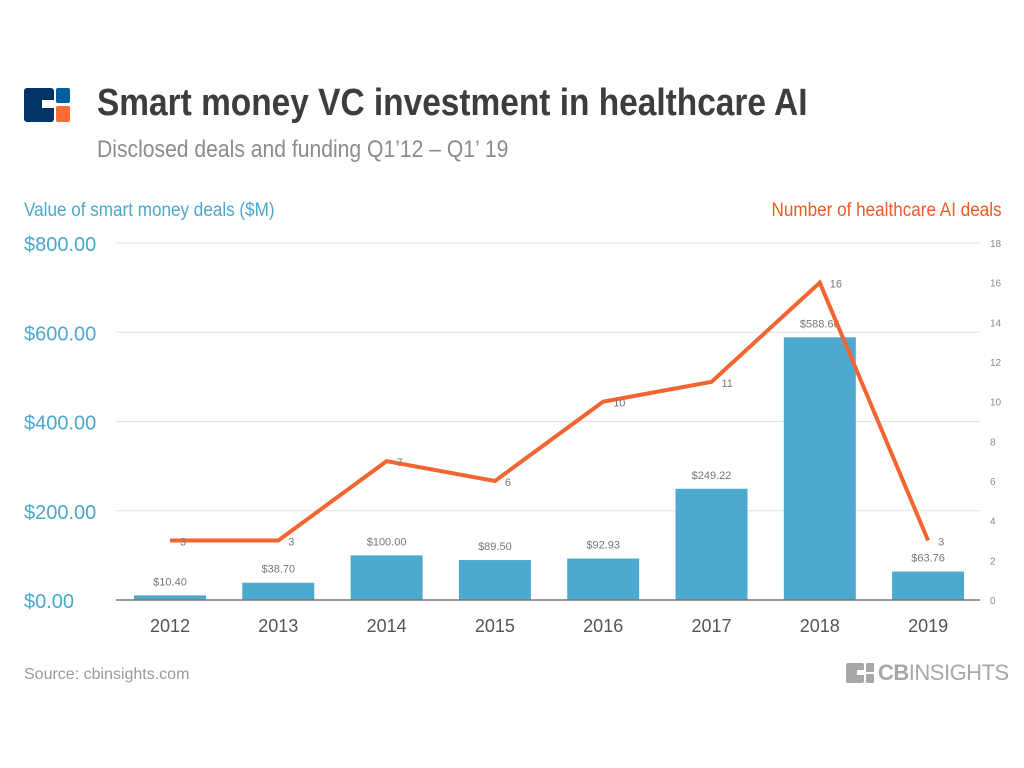  Describe the element at coordinates (60, 424) in the screenshot. I see `left-tick-label: $400.00` at that location.